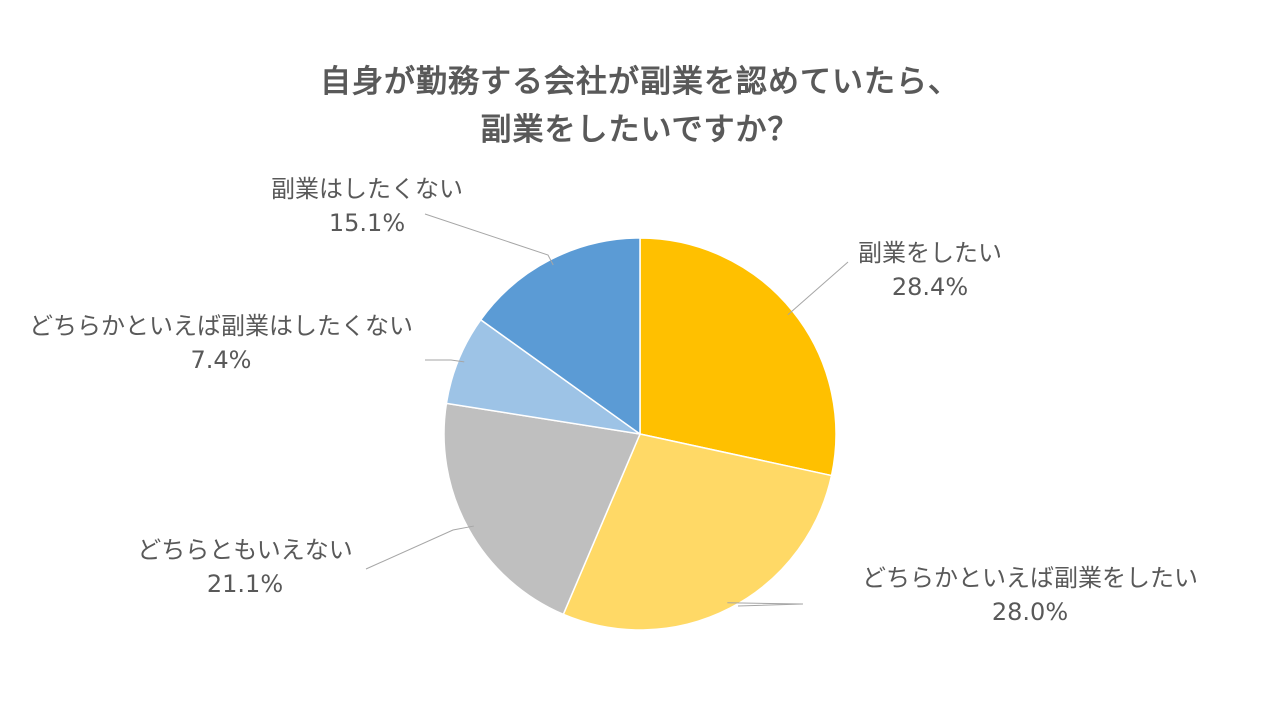 Image resolution: width=1280 pixels, height=720 pixels. I want to click on data-label-副業はしたくない: 副業はしたくない 15.1%, so click(367, 206).